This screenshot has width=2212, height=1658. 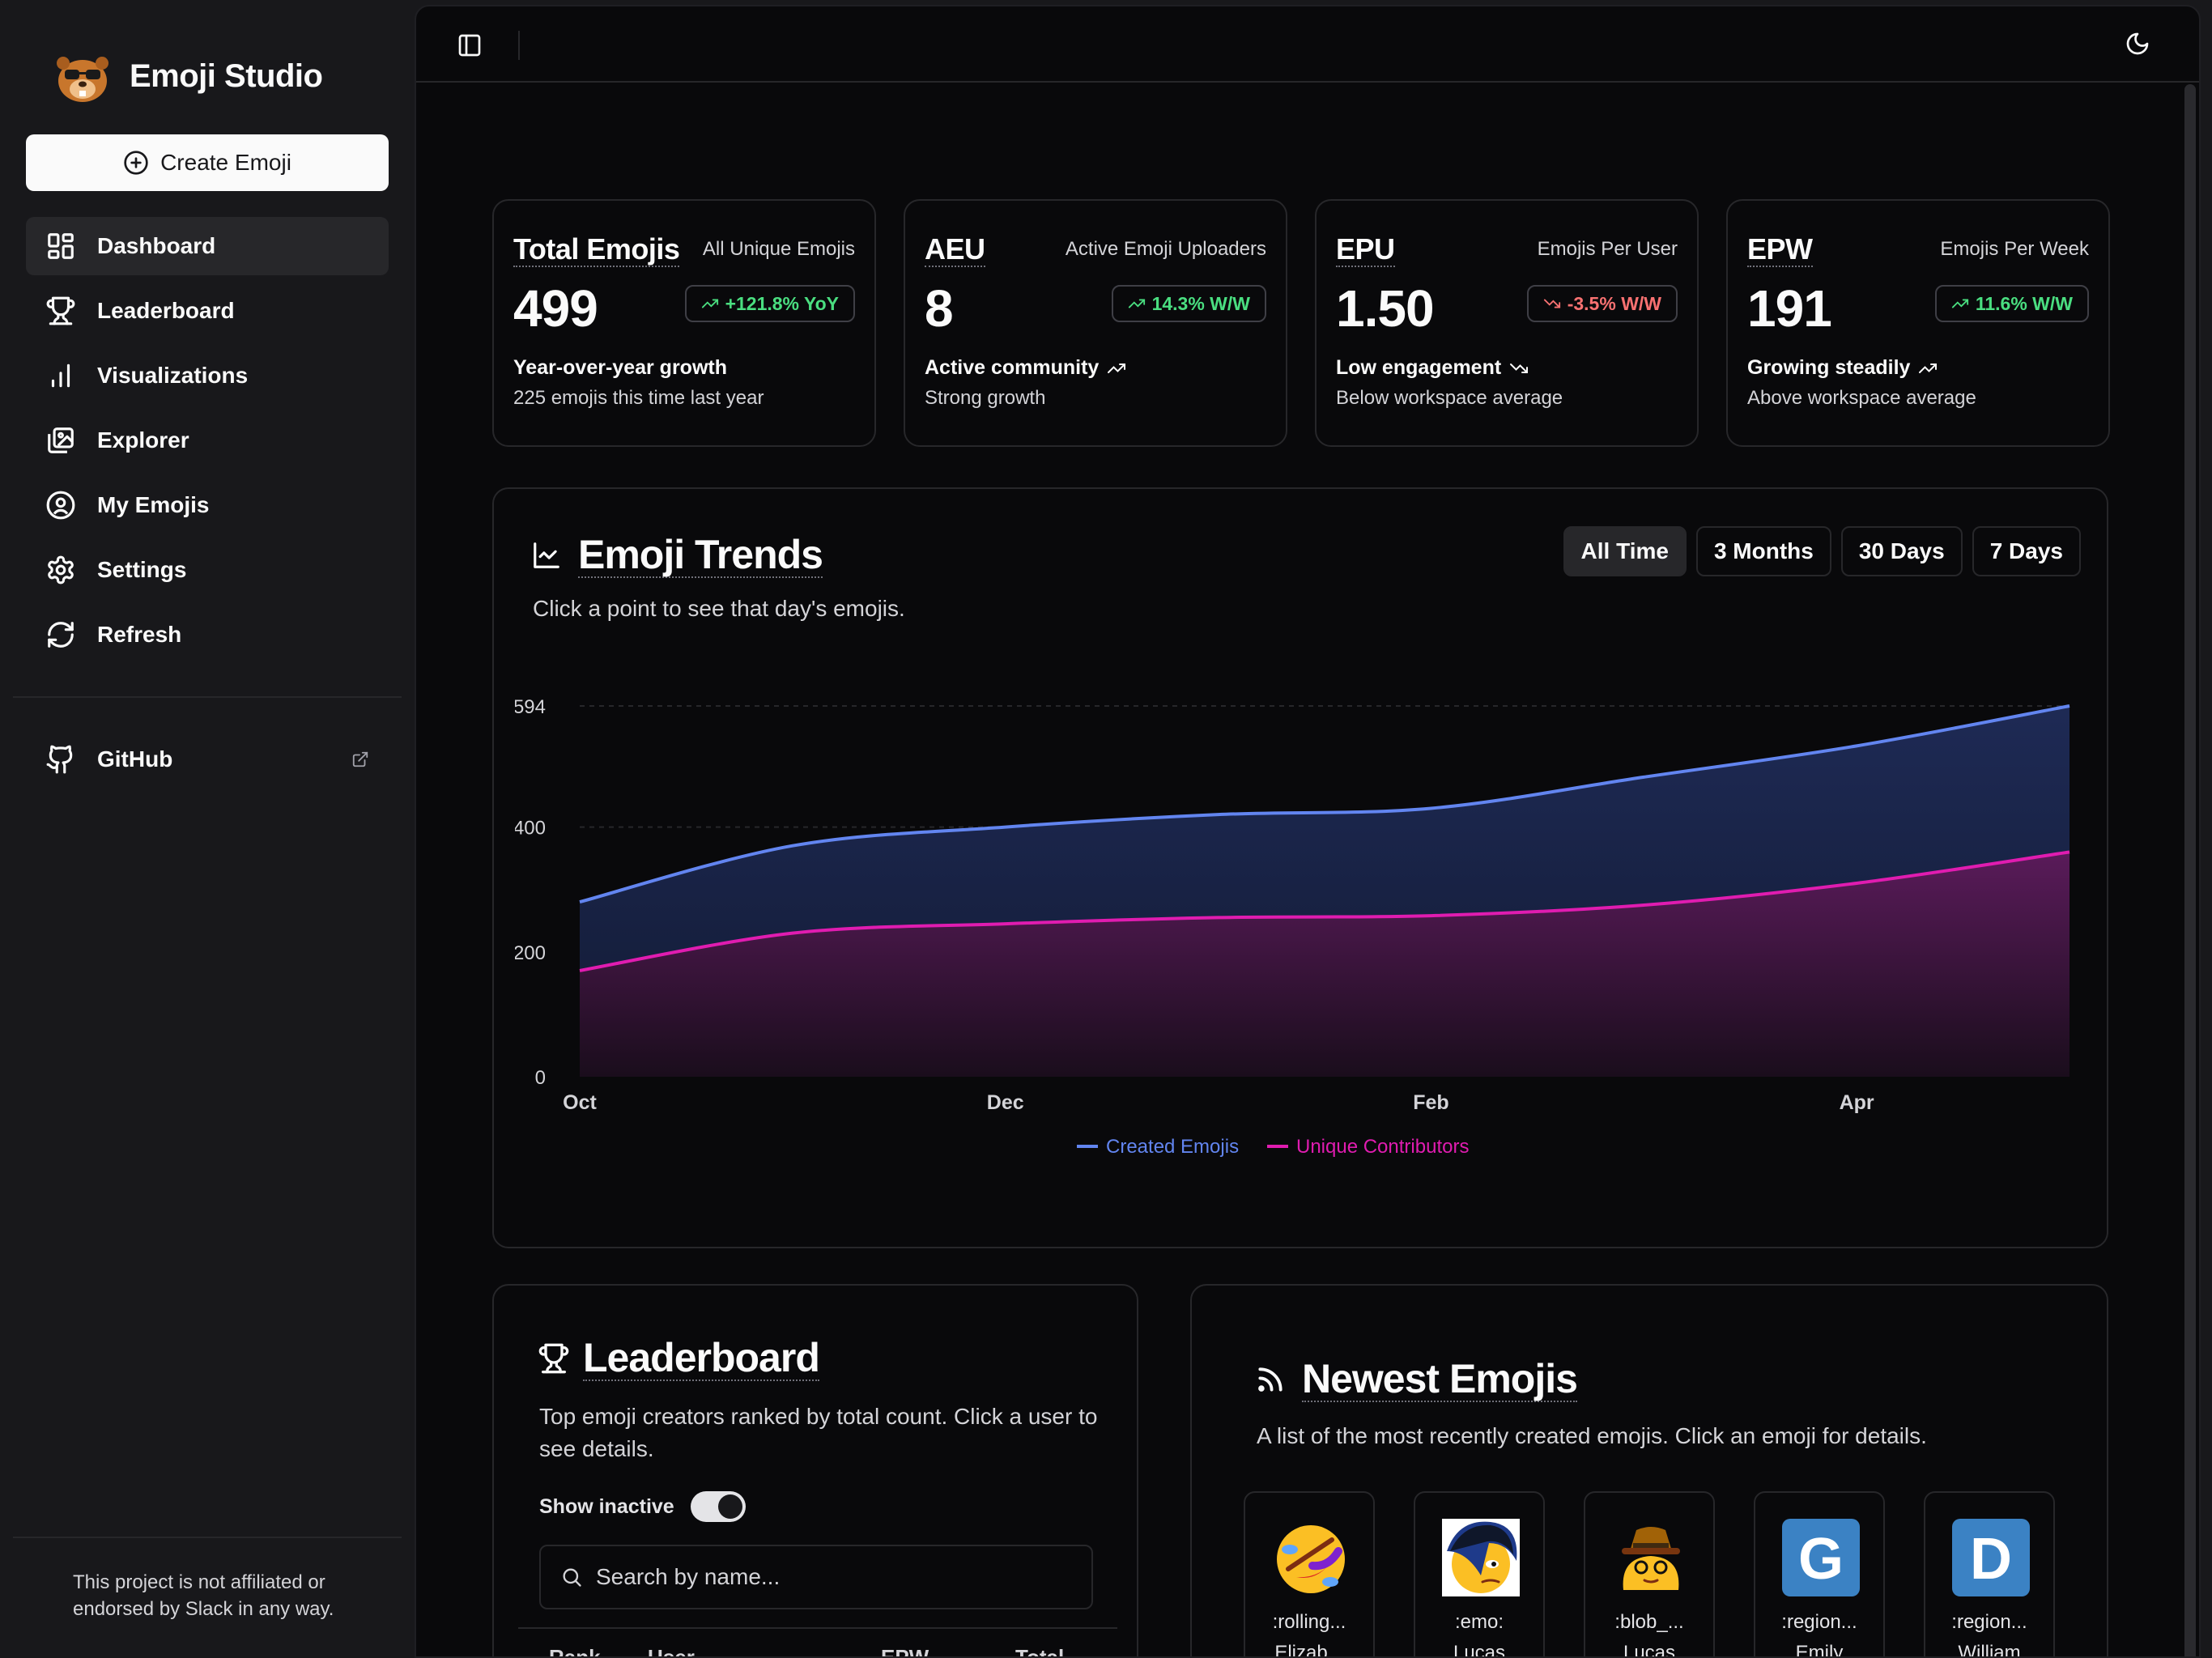 I want to click on search-box, so click(x=816, y=1577).